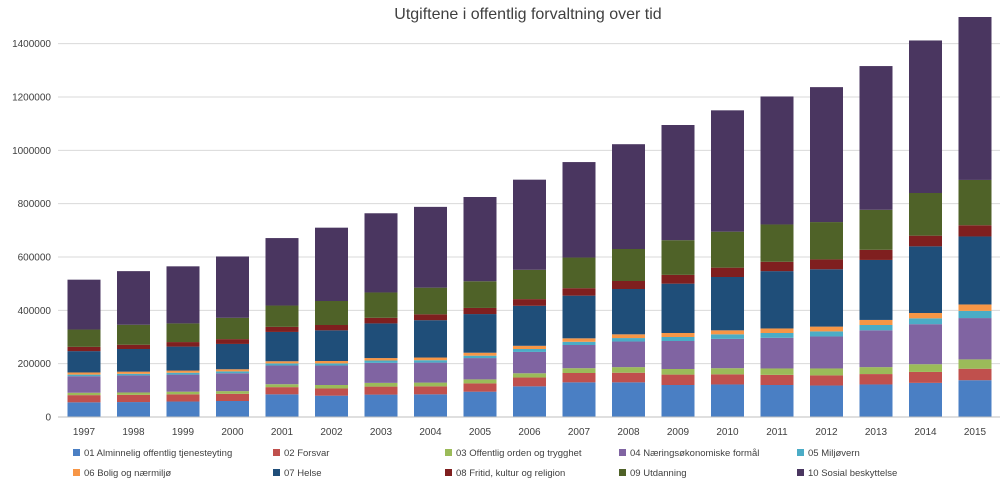 This screenshot has width=1000, height=493. I want to click on legend-item: 08 Fritid, kultur og religion, so click(505, 473).